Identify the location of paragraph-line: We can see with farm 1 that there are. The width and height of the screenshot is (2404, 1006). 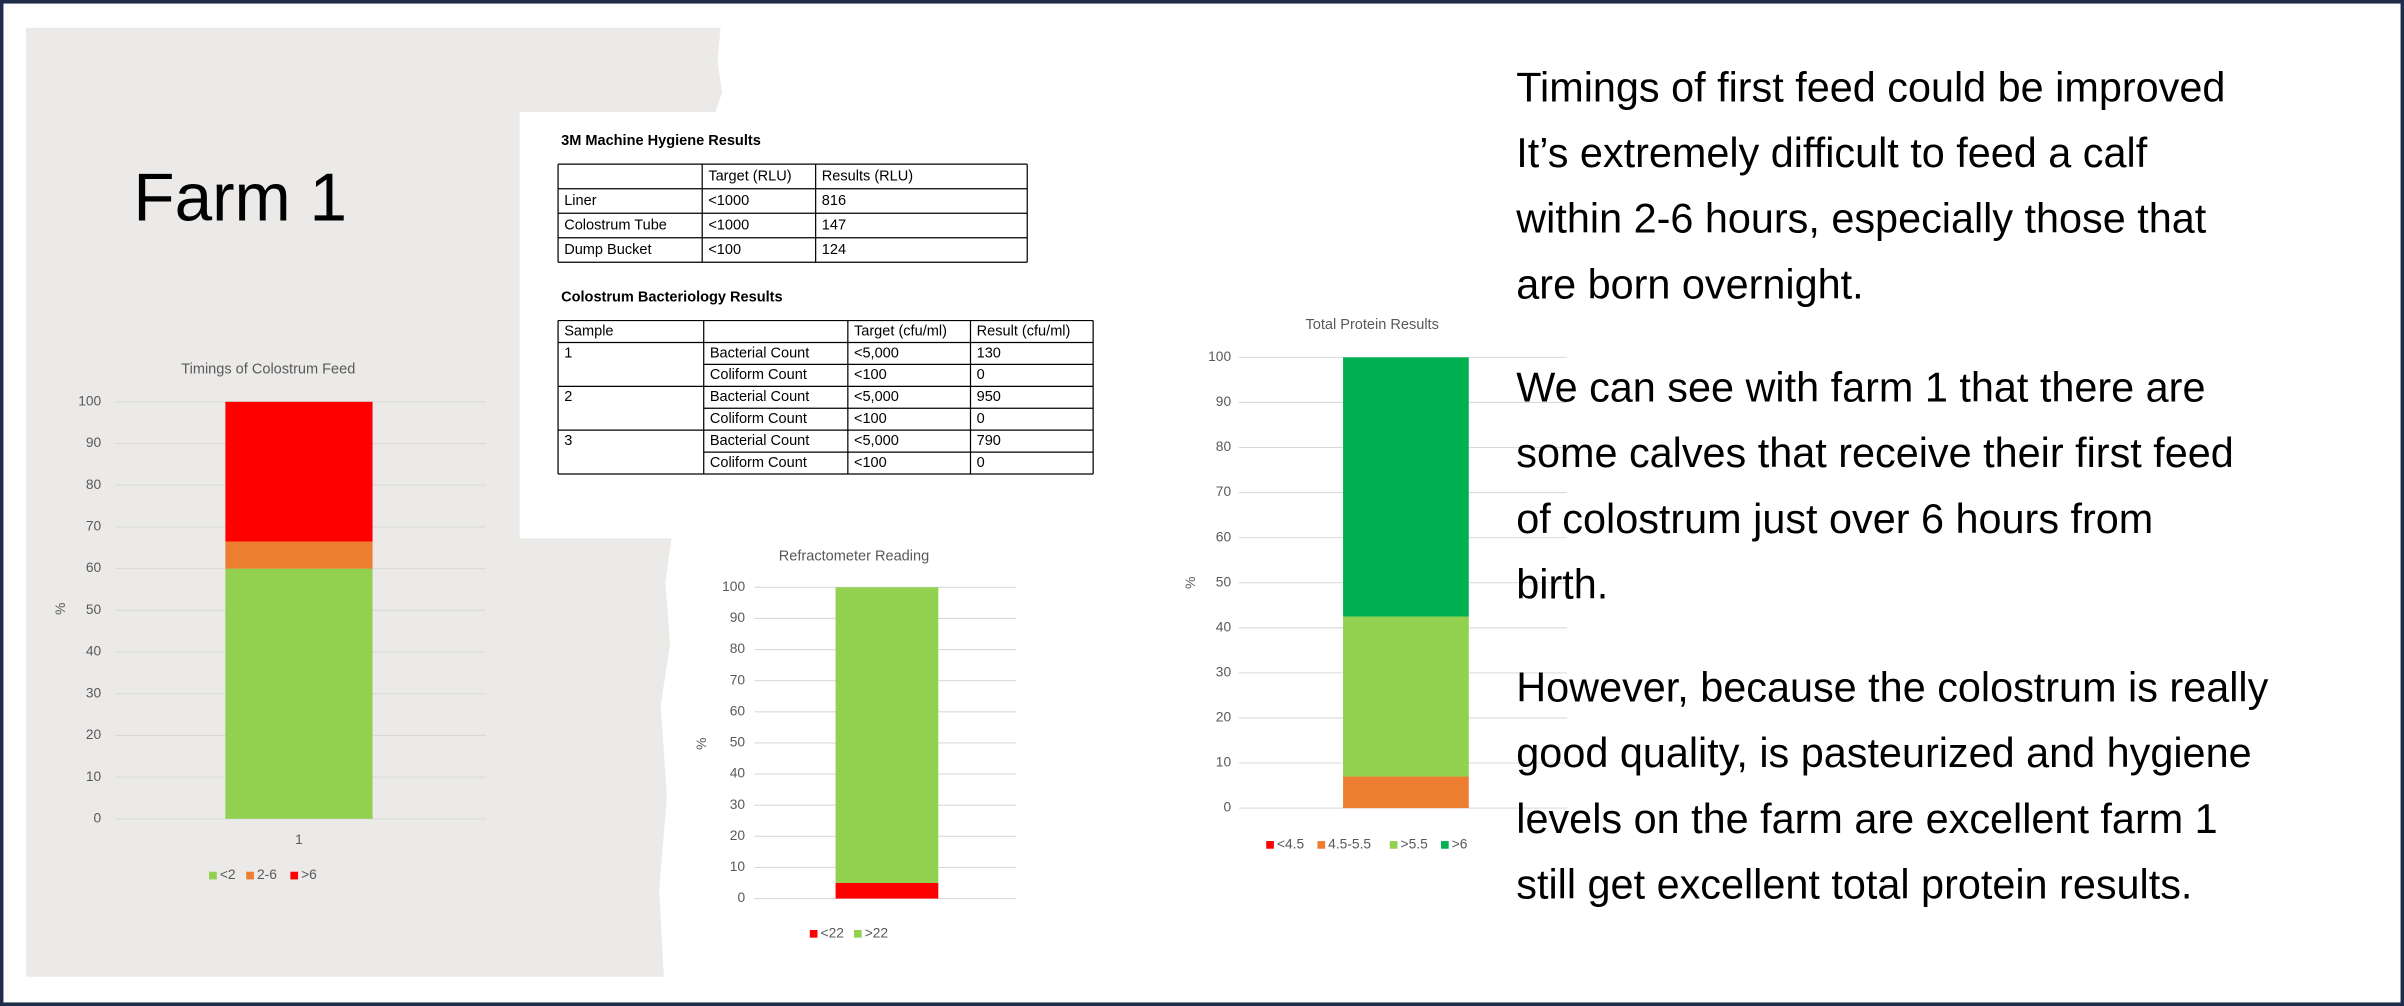
(1860, 388).